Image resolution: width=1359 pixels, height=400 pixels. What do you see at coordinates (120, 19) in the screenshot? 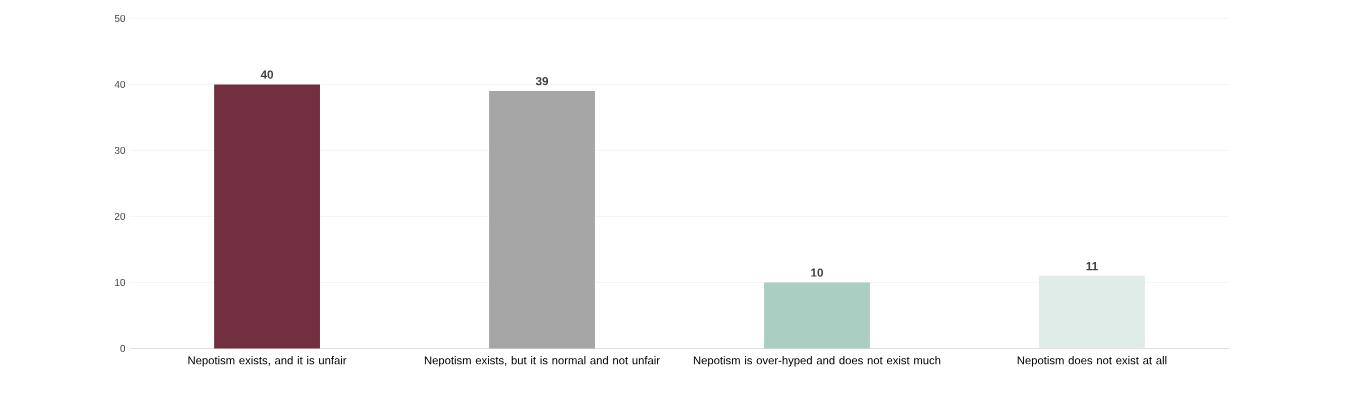
I see `y-tick-label: 50` at bounding box center [120, 19].